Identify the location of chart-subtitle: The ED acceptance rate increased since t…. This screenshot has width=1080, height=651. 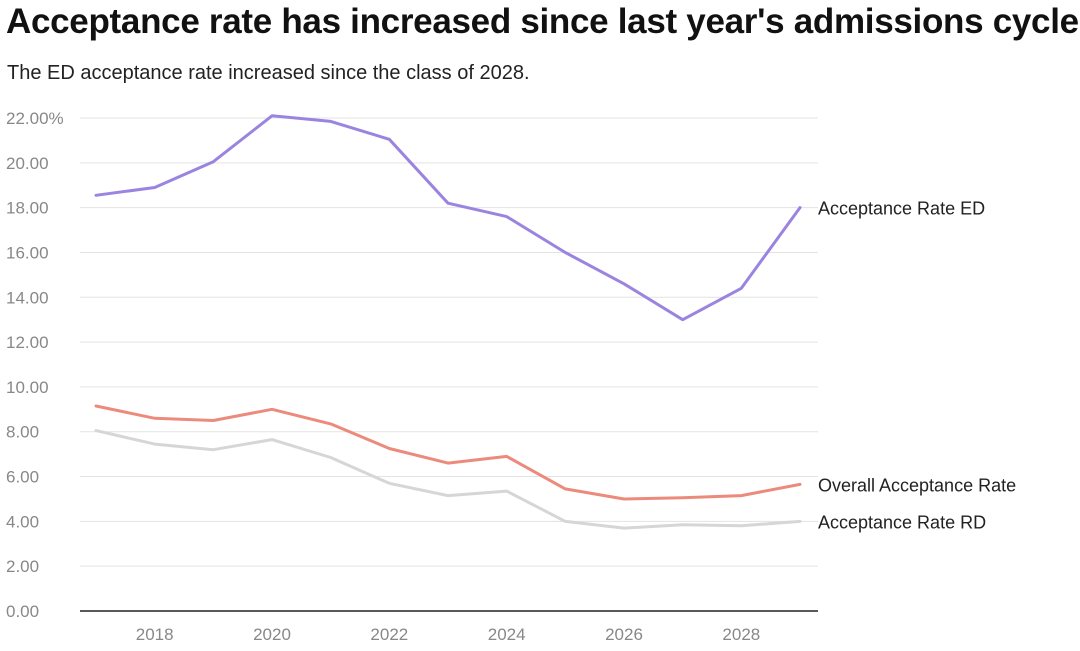
(268, 73).